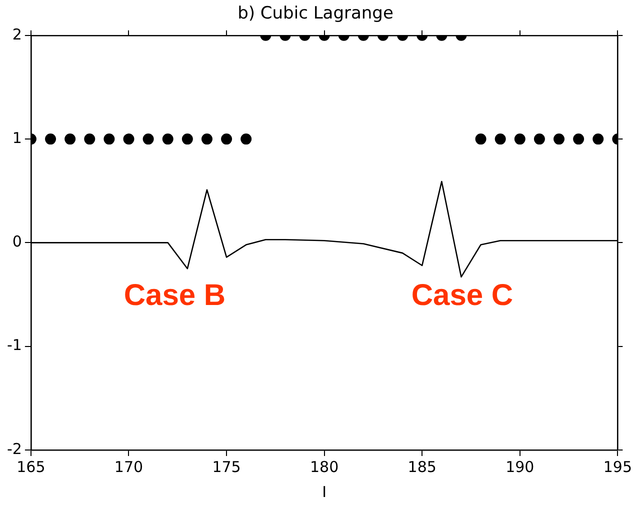 Image resolution: width=635 pixels, height=506 pixels. Describe the element at coordinates (17, 241) in the screenshot. I see `y-tick-label: 0` at that location.